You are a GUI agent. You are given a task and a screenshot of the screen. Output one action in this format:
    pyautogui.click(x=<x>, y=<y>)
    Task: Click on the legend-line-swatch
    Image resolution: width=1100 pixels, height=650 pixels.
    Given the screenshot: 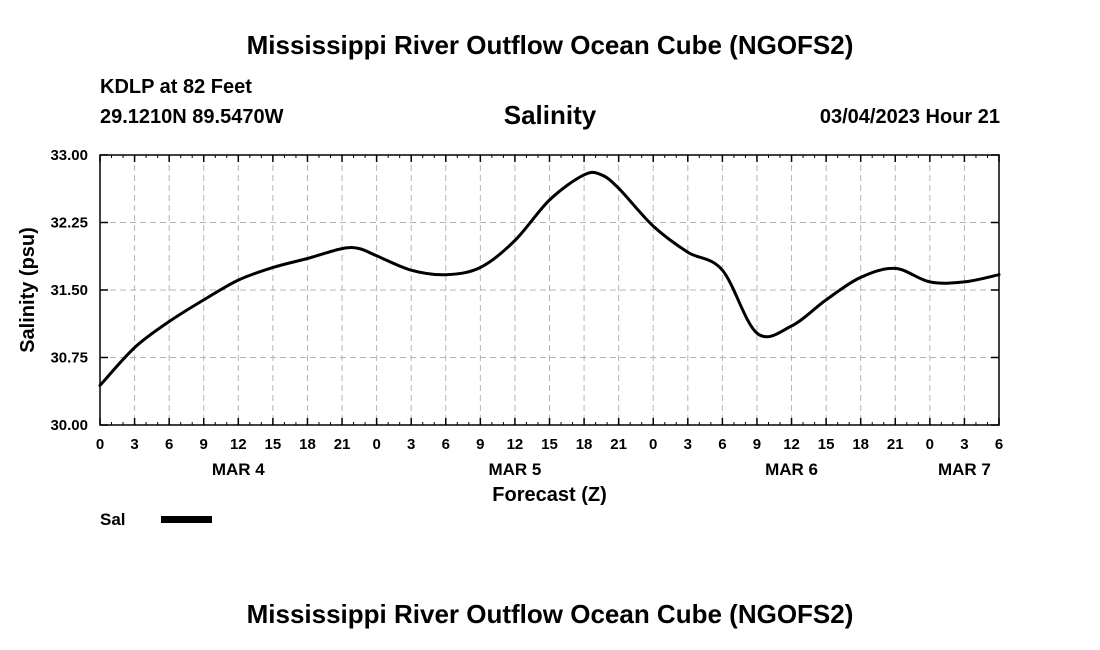 What is the action you would take?
    pyautogui.click(x=186, y=519)
    